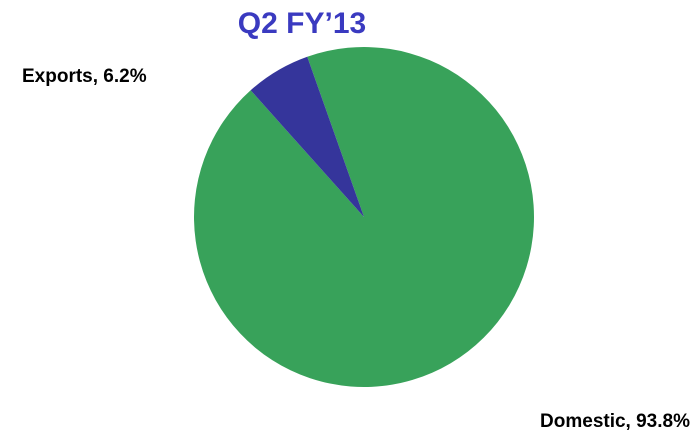  Describe the element at coordinates (302, 23) in the screenshot. I see `chart-title: Q2 FY’13` at that location.